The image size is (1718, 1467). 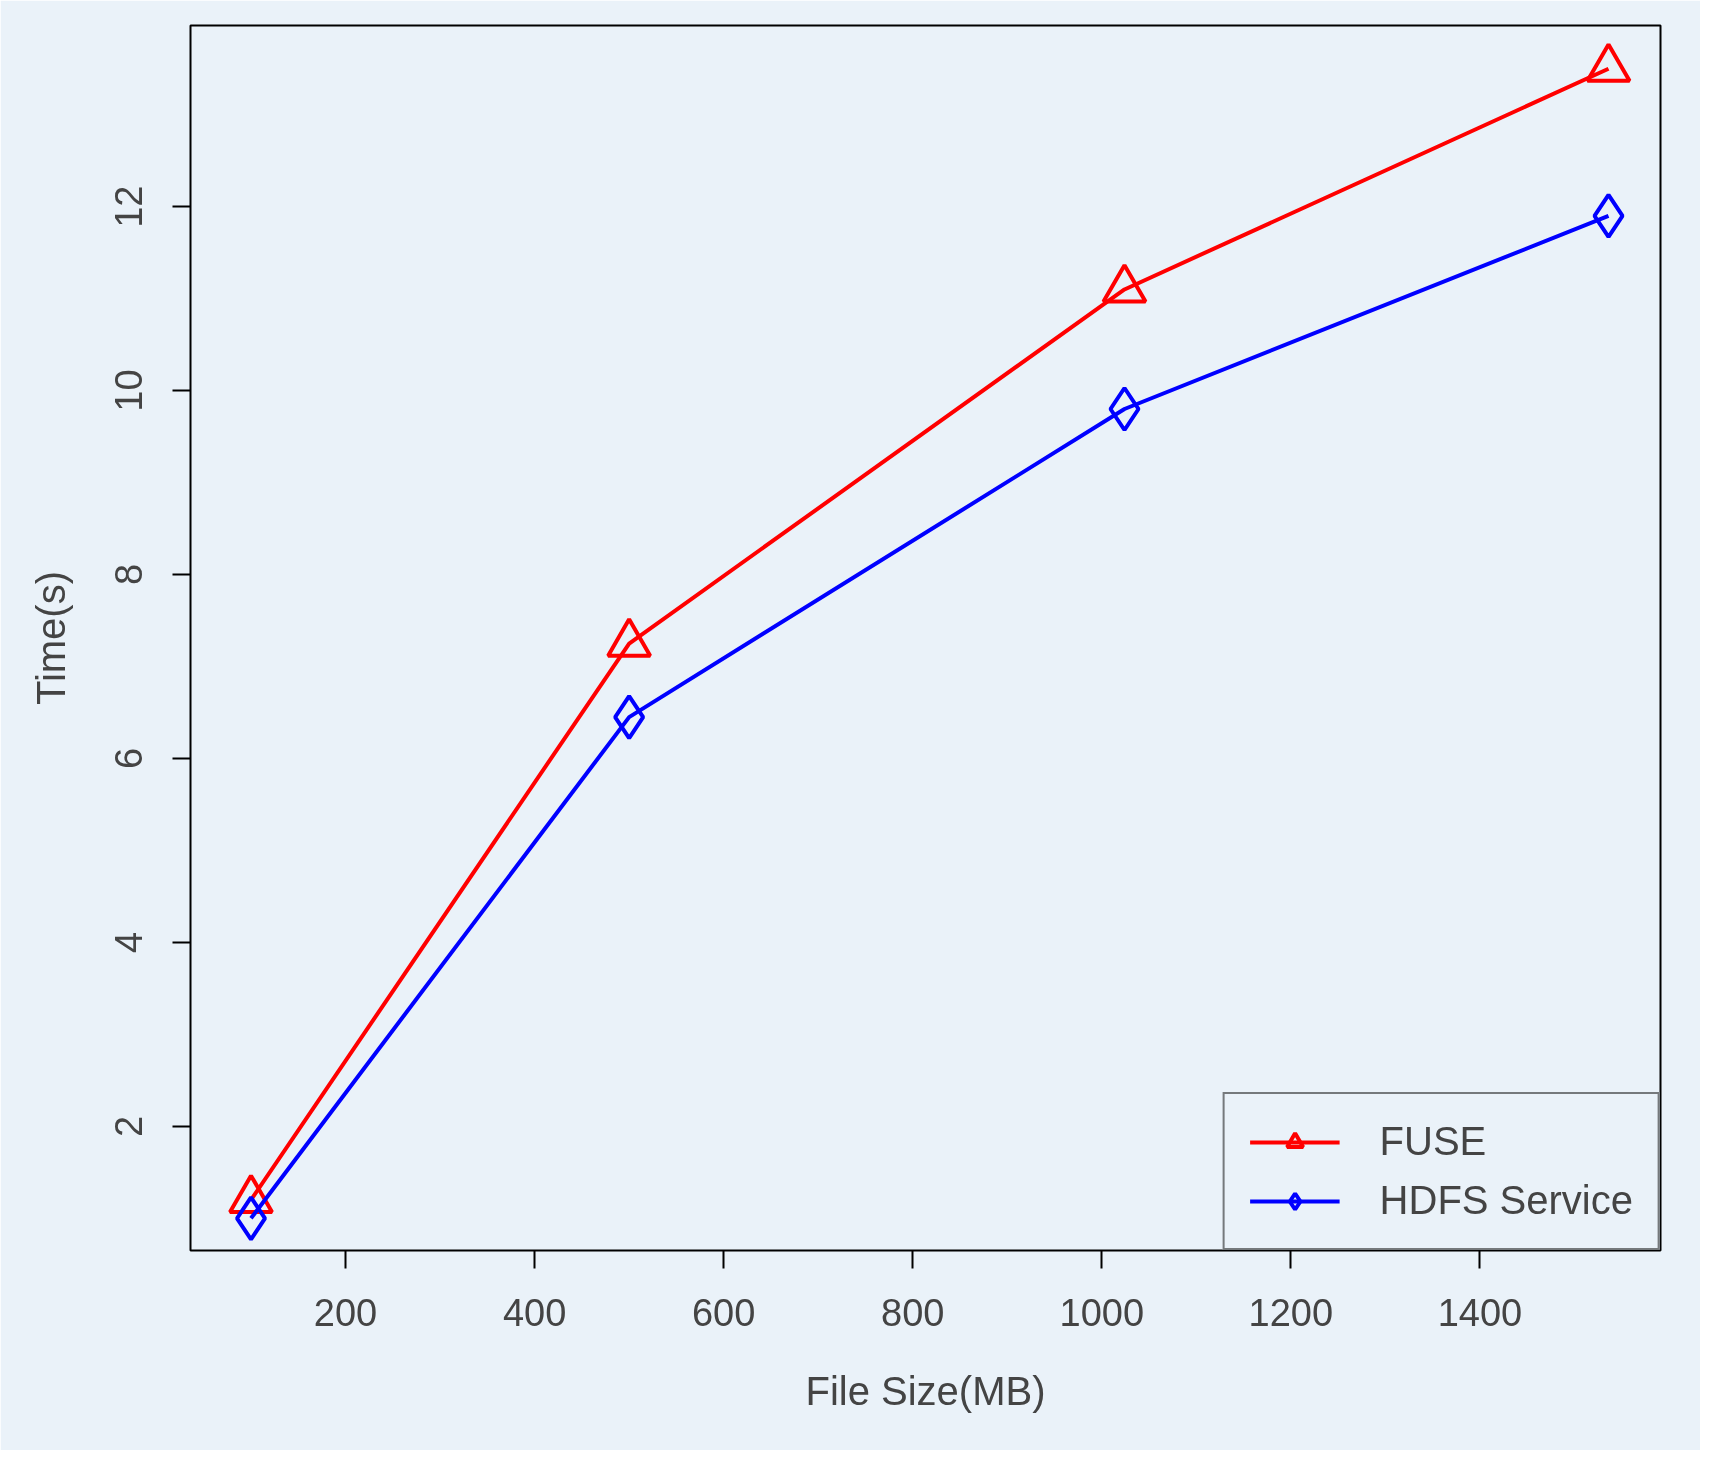 What do you see at coordinates (1433, 1141) in the screenshot?
I see `legend-label: FUSE` at bounding box center [1433, 1141].